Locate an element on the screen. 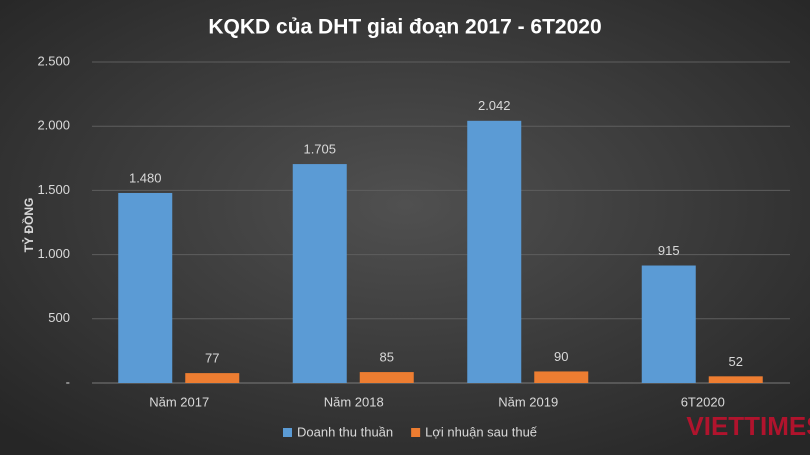  data-label: 1.480 is located at coordinates (145, 177).